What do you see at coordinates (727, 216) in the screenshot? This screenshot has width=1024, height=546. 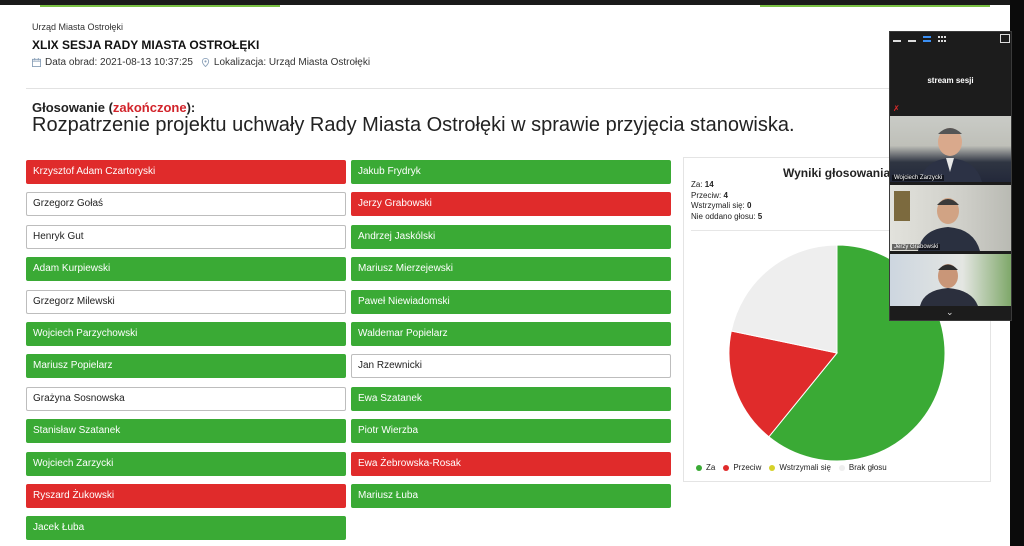 I see `stat-none: Nie oddano głosu: 5` at bounding box center [727, 216].